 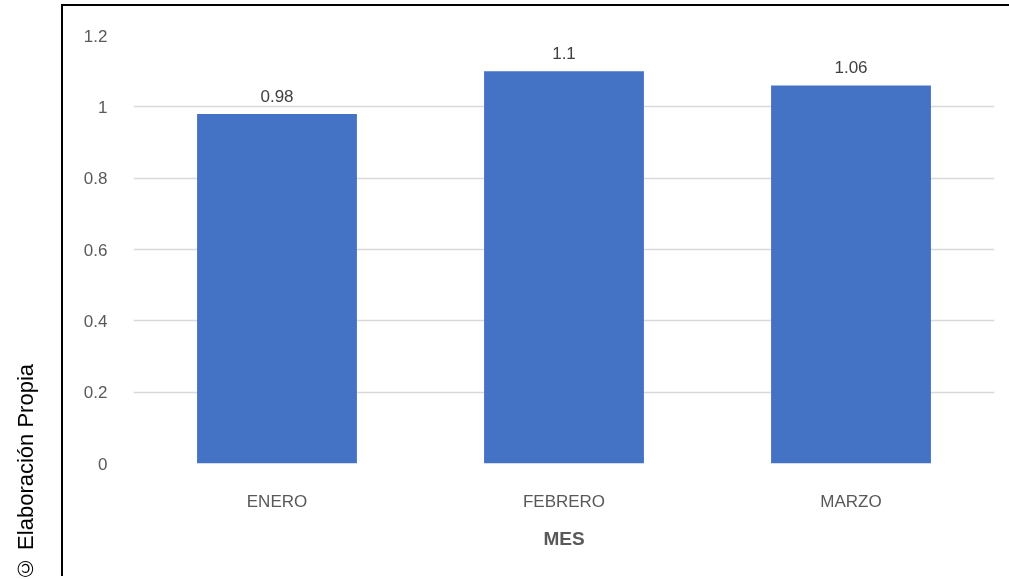 What do you see at coordinates (103, 107) in the screenshot?
I see `y-tick-label: 1` at bounding box center [103, 107].